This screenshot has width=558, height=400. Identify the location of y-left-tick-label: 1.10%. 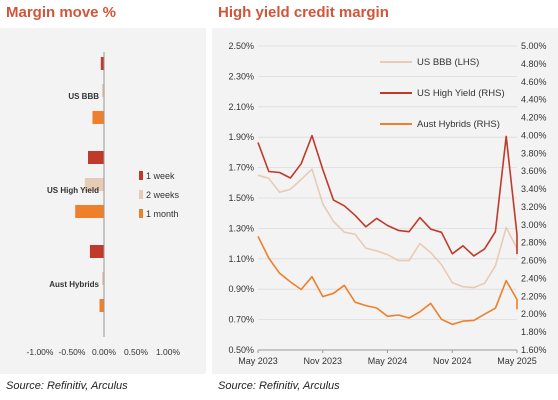
(241, 259).